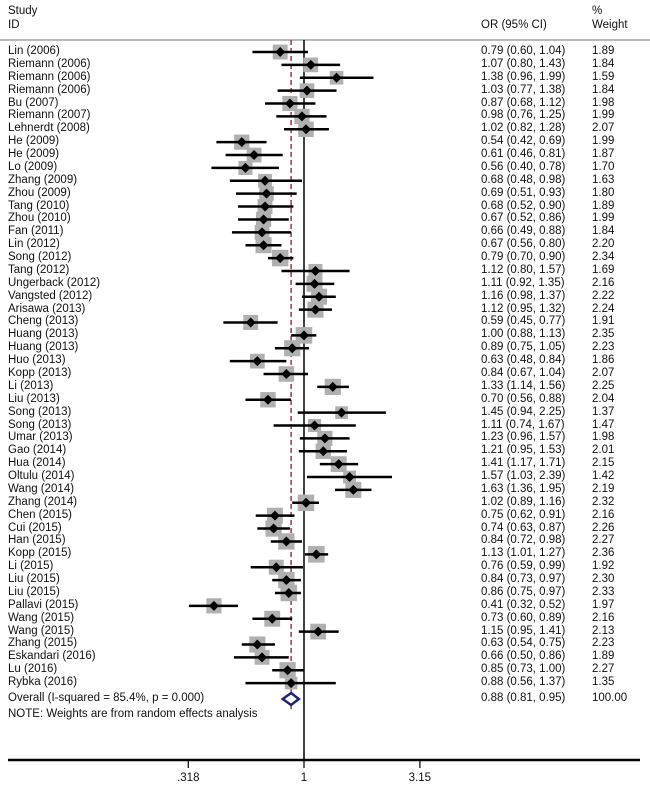 The height and width of the screenshot is (793, 650). What do you see at coordinates (523, 411) in the screenshot?
I see `or-ci-value: 1.45 (0.94, 2.25)` at bounding box center [523, 411].